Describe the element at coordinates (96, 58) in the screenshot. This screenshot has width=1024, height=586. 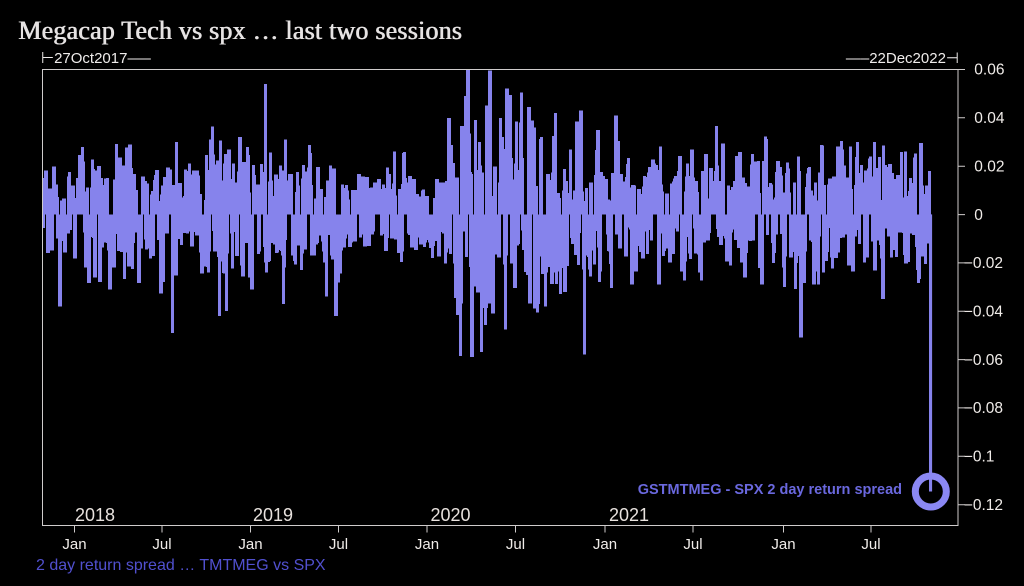
I see `svg-text: ⊢27Oct2017—–` at that location.